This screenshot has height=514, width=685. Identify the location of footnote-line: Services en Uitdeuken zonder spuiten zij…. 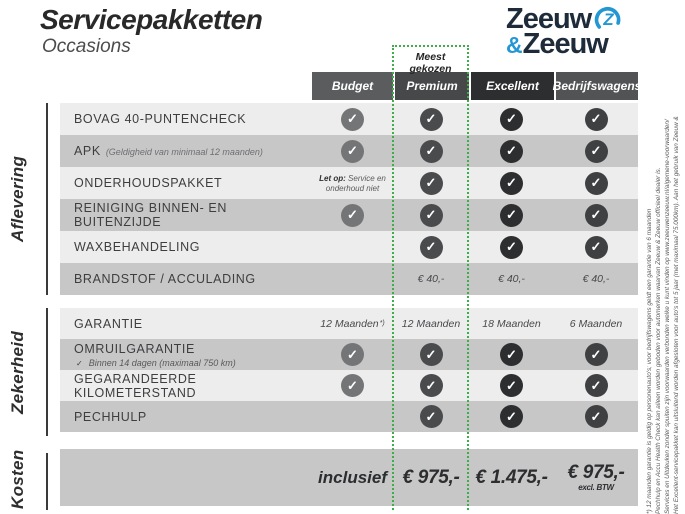
(667, 316).